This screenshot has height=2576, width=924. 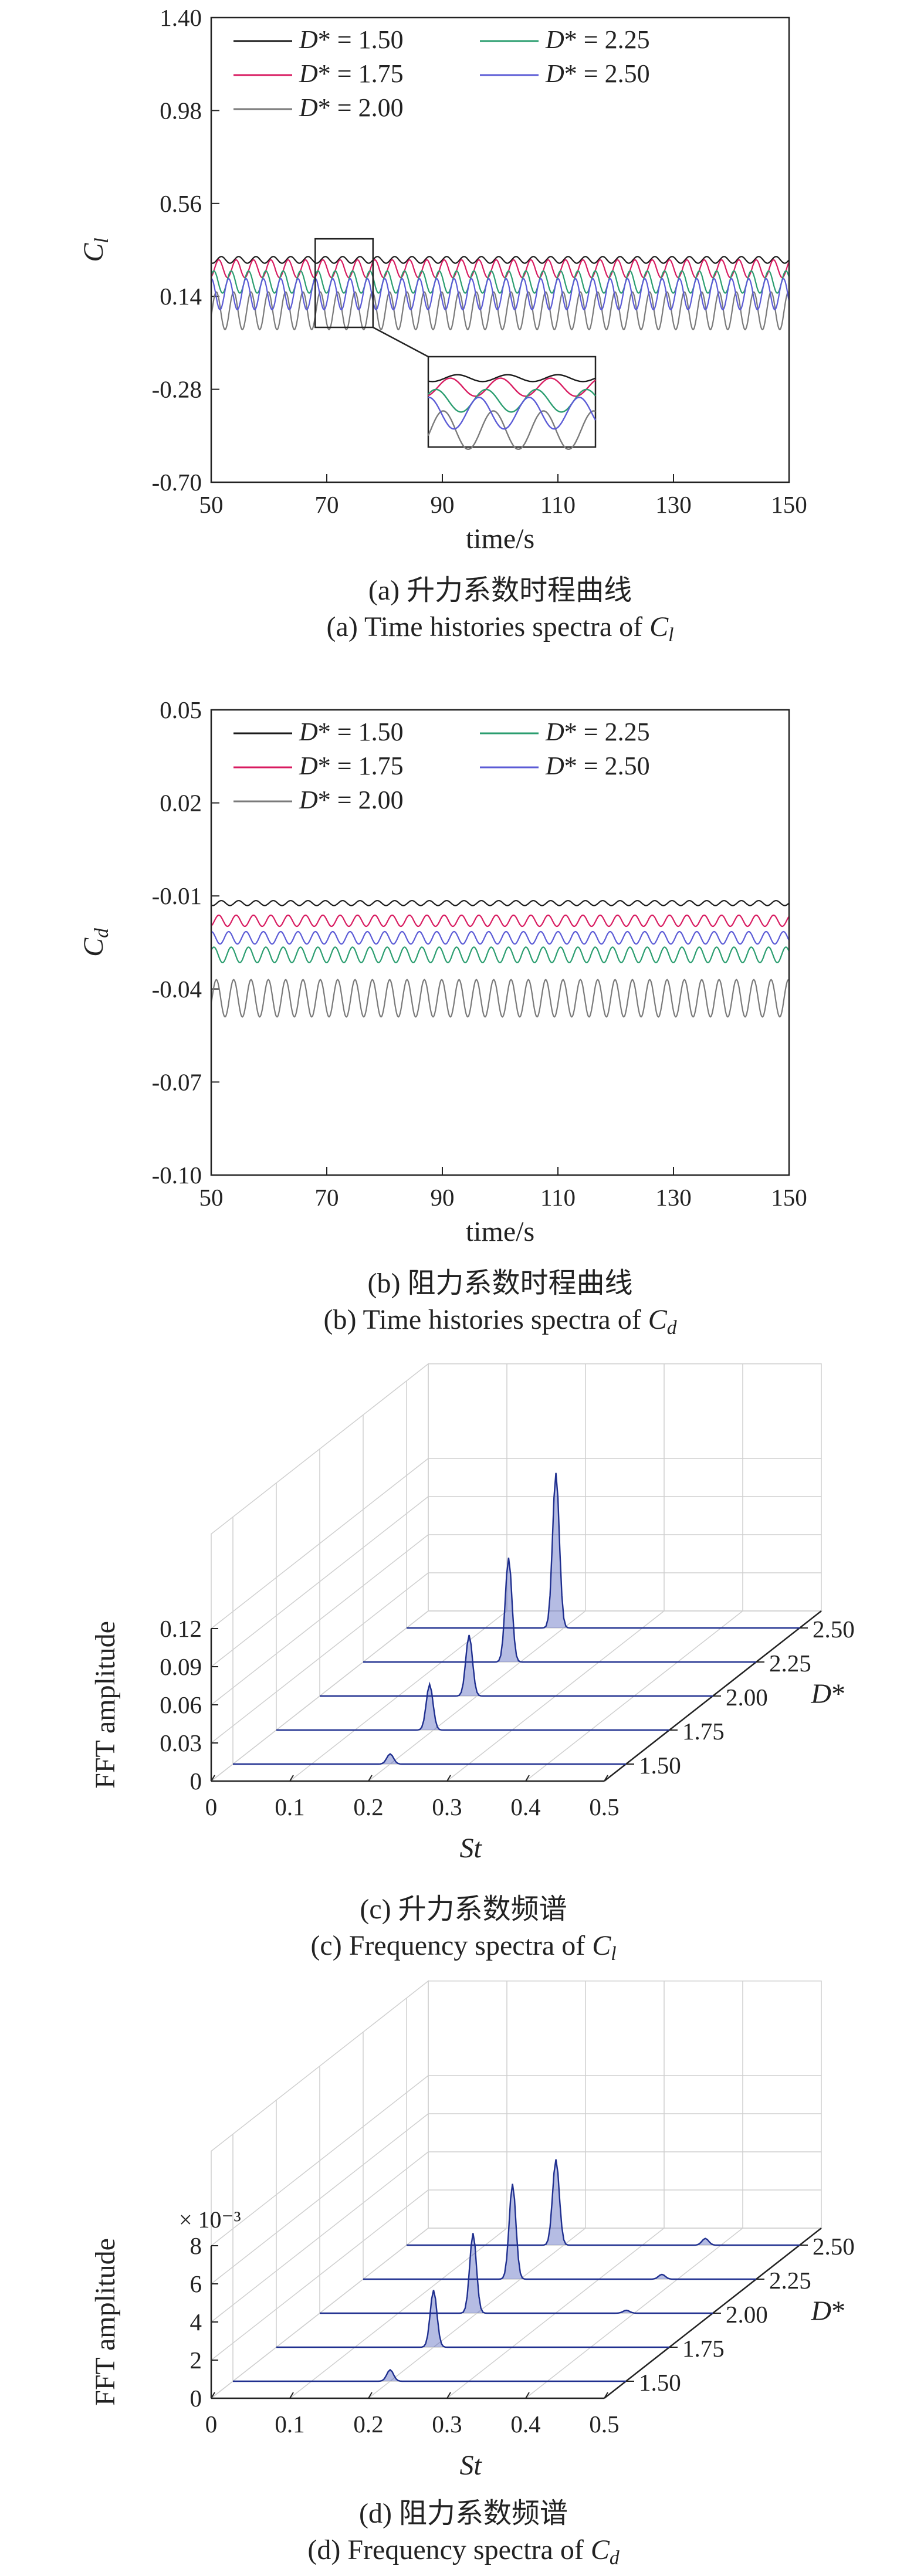 I want to click on z-tick-label: 4, so click(x=196, y=2321).